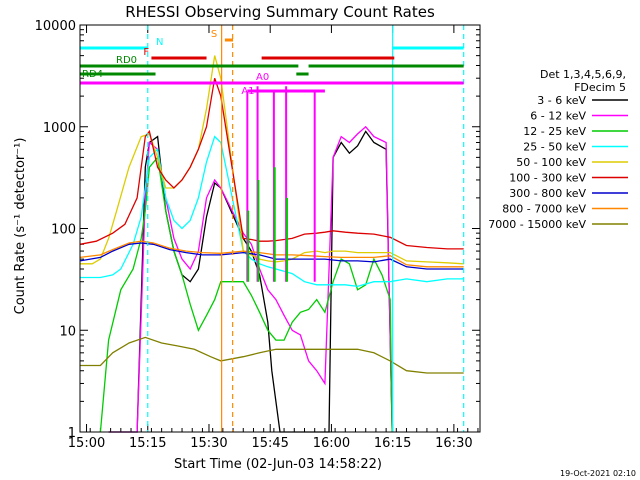 Image resolution: width=640 pixels, height=480 pixels. What do you see at coordinates (547, 178) in the screenshot?
I see `legend-label: 100 - 300 keV` at bounding box center [547, 178].